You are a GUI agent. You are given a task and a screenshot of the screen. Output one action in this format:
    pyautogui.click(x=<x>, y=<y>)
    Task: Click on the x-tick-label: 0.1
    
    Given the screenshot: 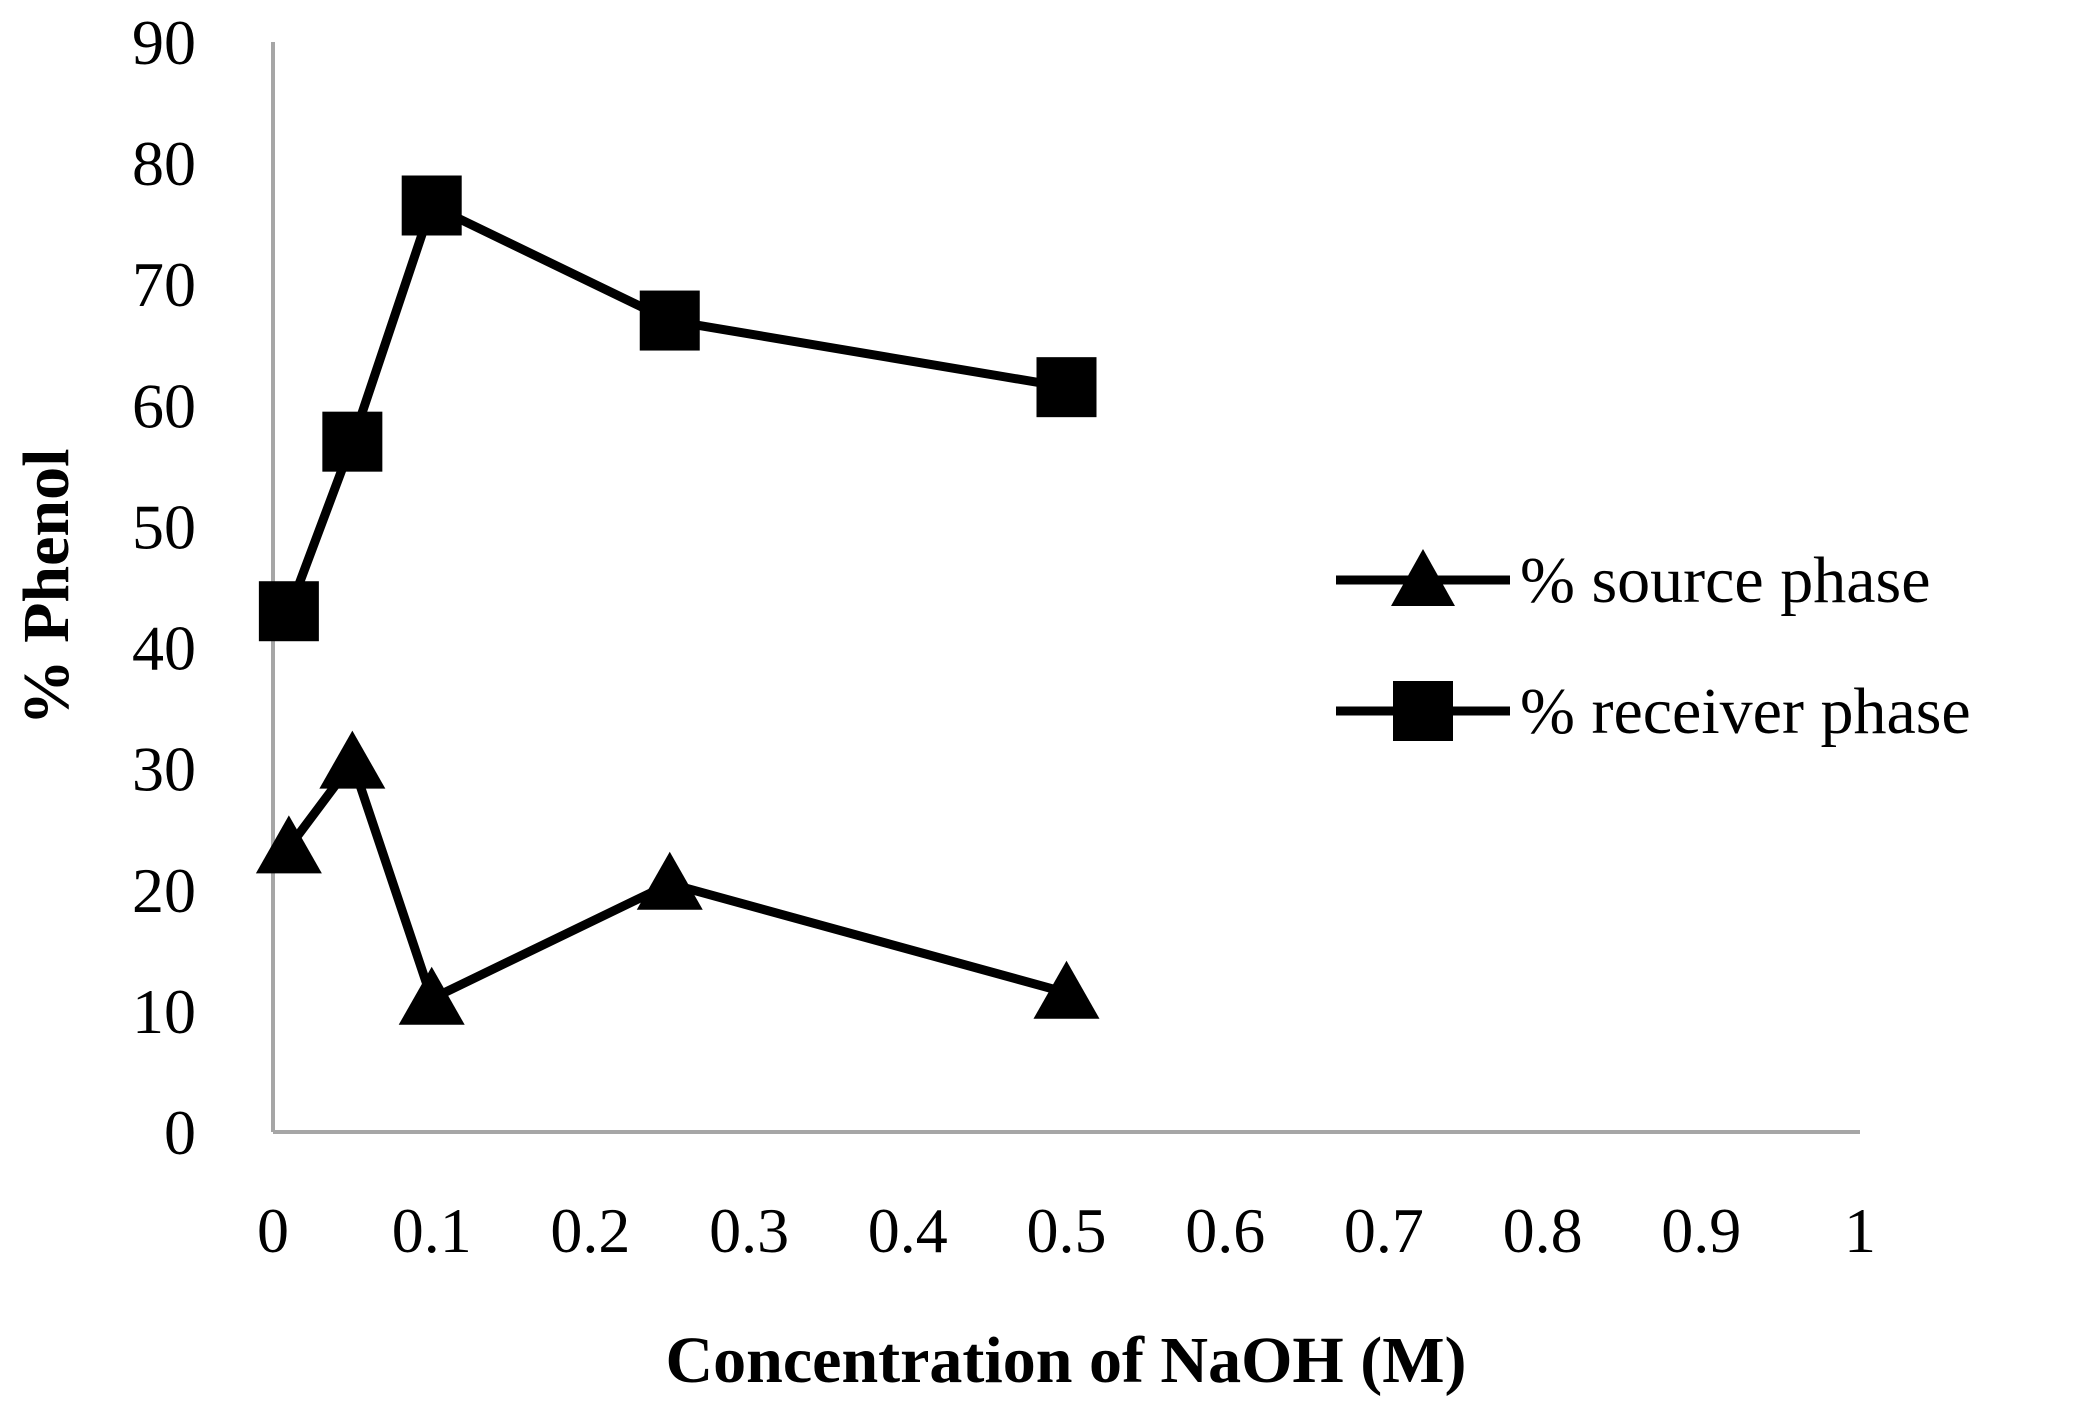 What is the action you would take?
    pyautogui.click(x=432, y=1230)
    